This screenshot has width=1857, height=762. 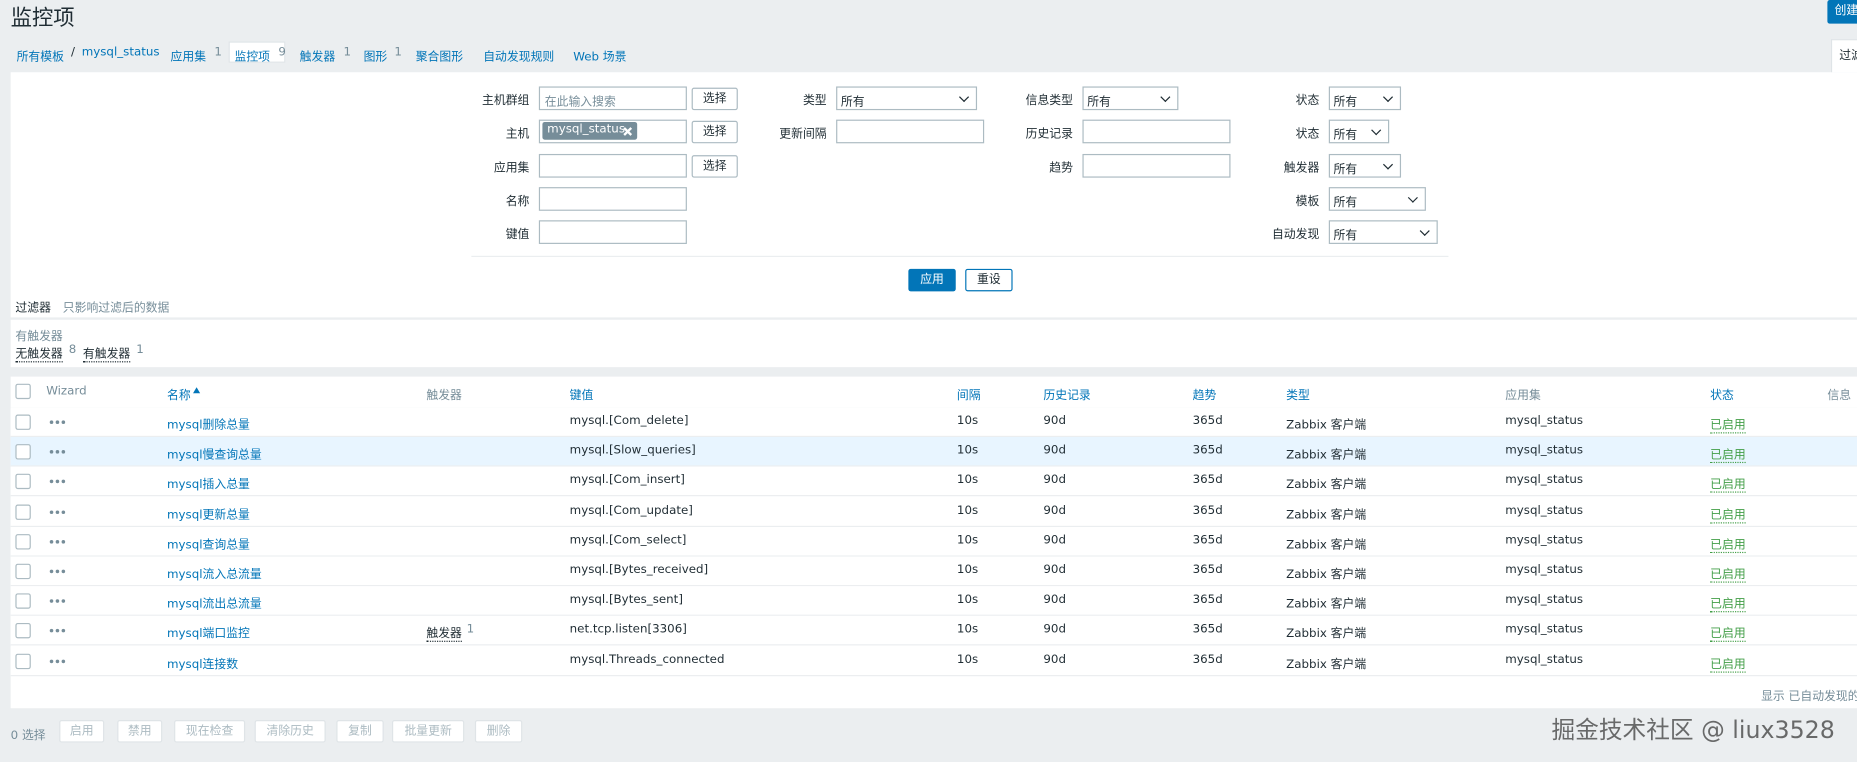 What do you see at coordinates (140, 731) in the screenshot?
I see `action-button: 禁用` at bounding box center [140, 731].